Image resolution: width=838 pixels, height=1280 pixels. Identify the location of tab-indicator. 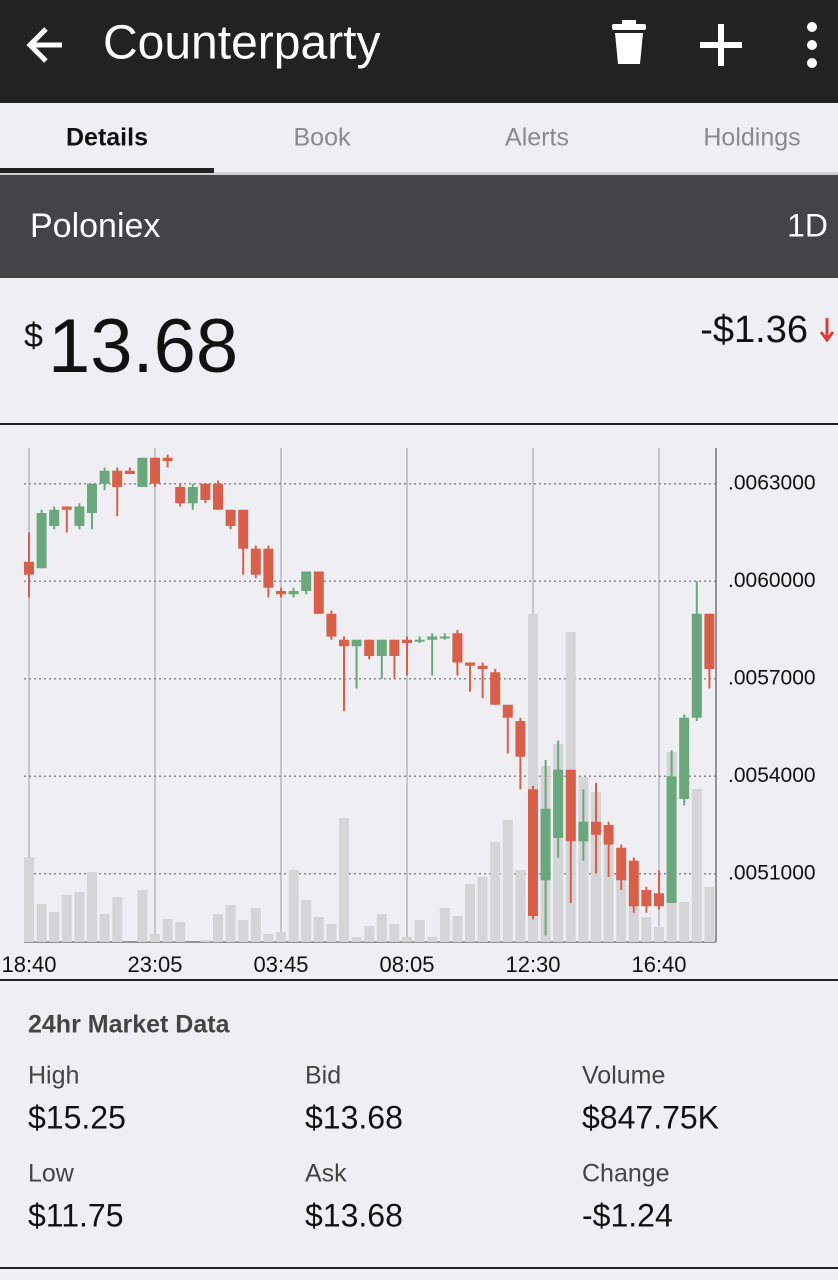
(107, 170).